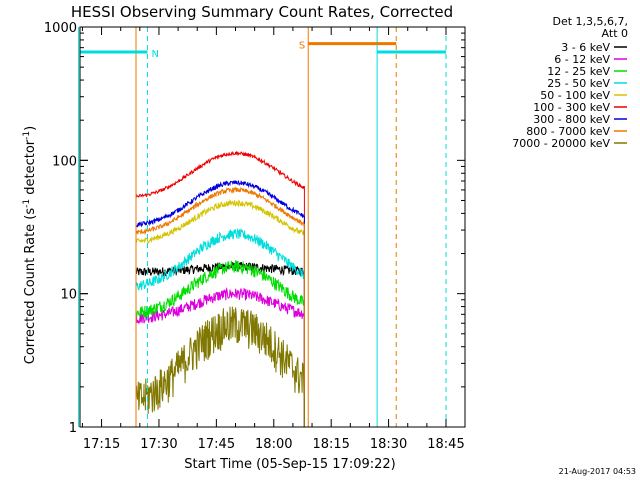  What do you see at coordinates (568, 131) in the screenshot?
I see `legend-label: 800 - 7000 keV` at bounding box center [568, 131].